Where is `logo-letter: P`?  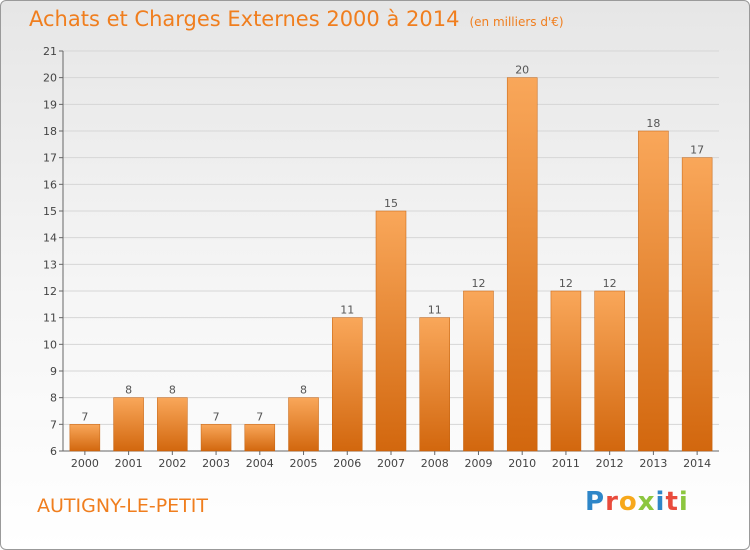
logo-letter: P is located at coordinates (595, 502).